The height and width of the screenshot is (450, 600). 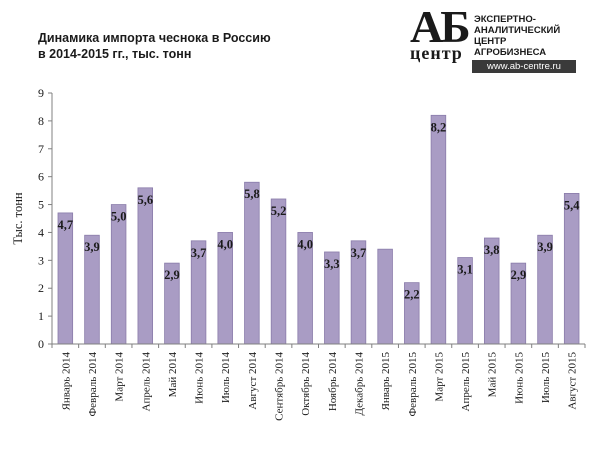 I want to click on x-category-label: Апрель 2015, so click(x=466, y=382).